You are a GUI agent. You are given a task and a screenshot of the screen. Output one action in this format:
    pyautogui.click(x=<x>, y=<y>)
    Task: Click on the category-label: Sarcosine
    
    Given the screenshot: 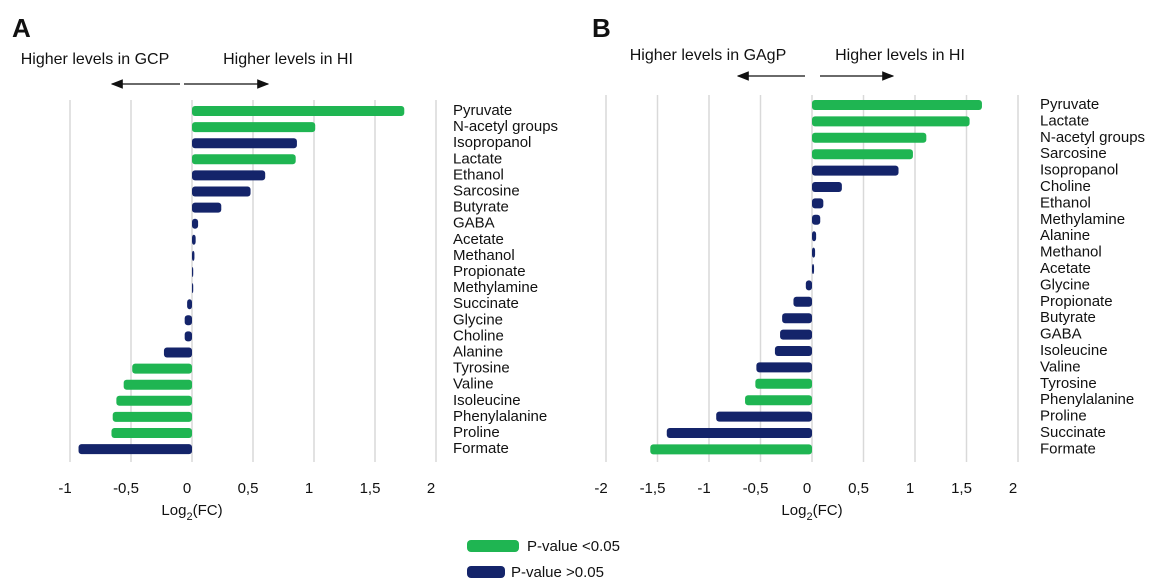 What is the action you would take?
    pyautogui.click(x=486, y=190)
    